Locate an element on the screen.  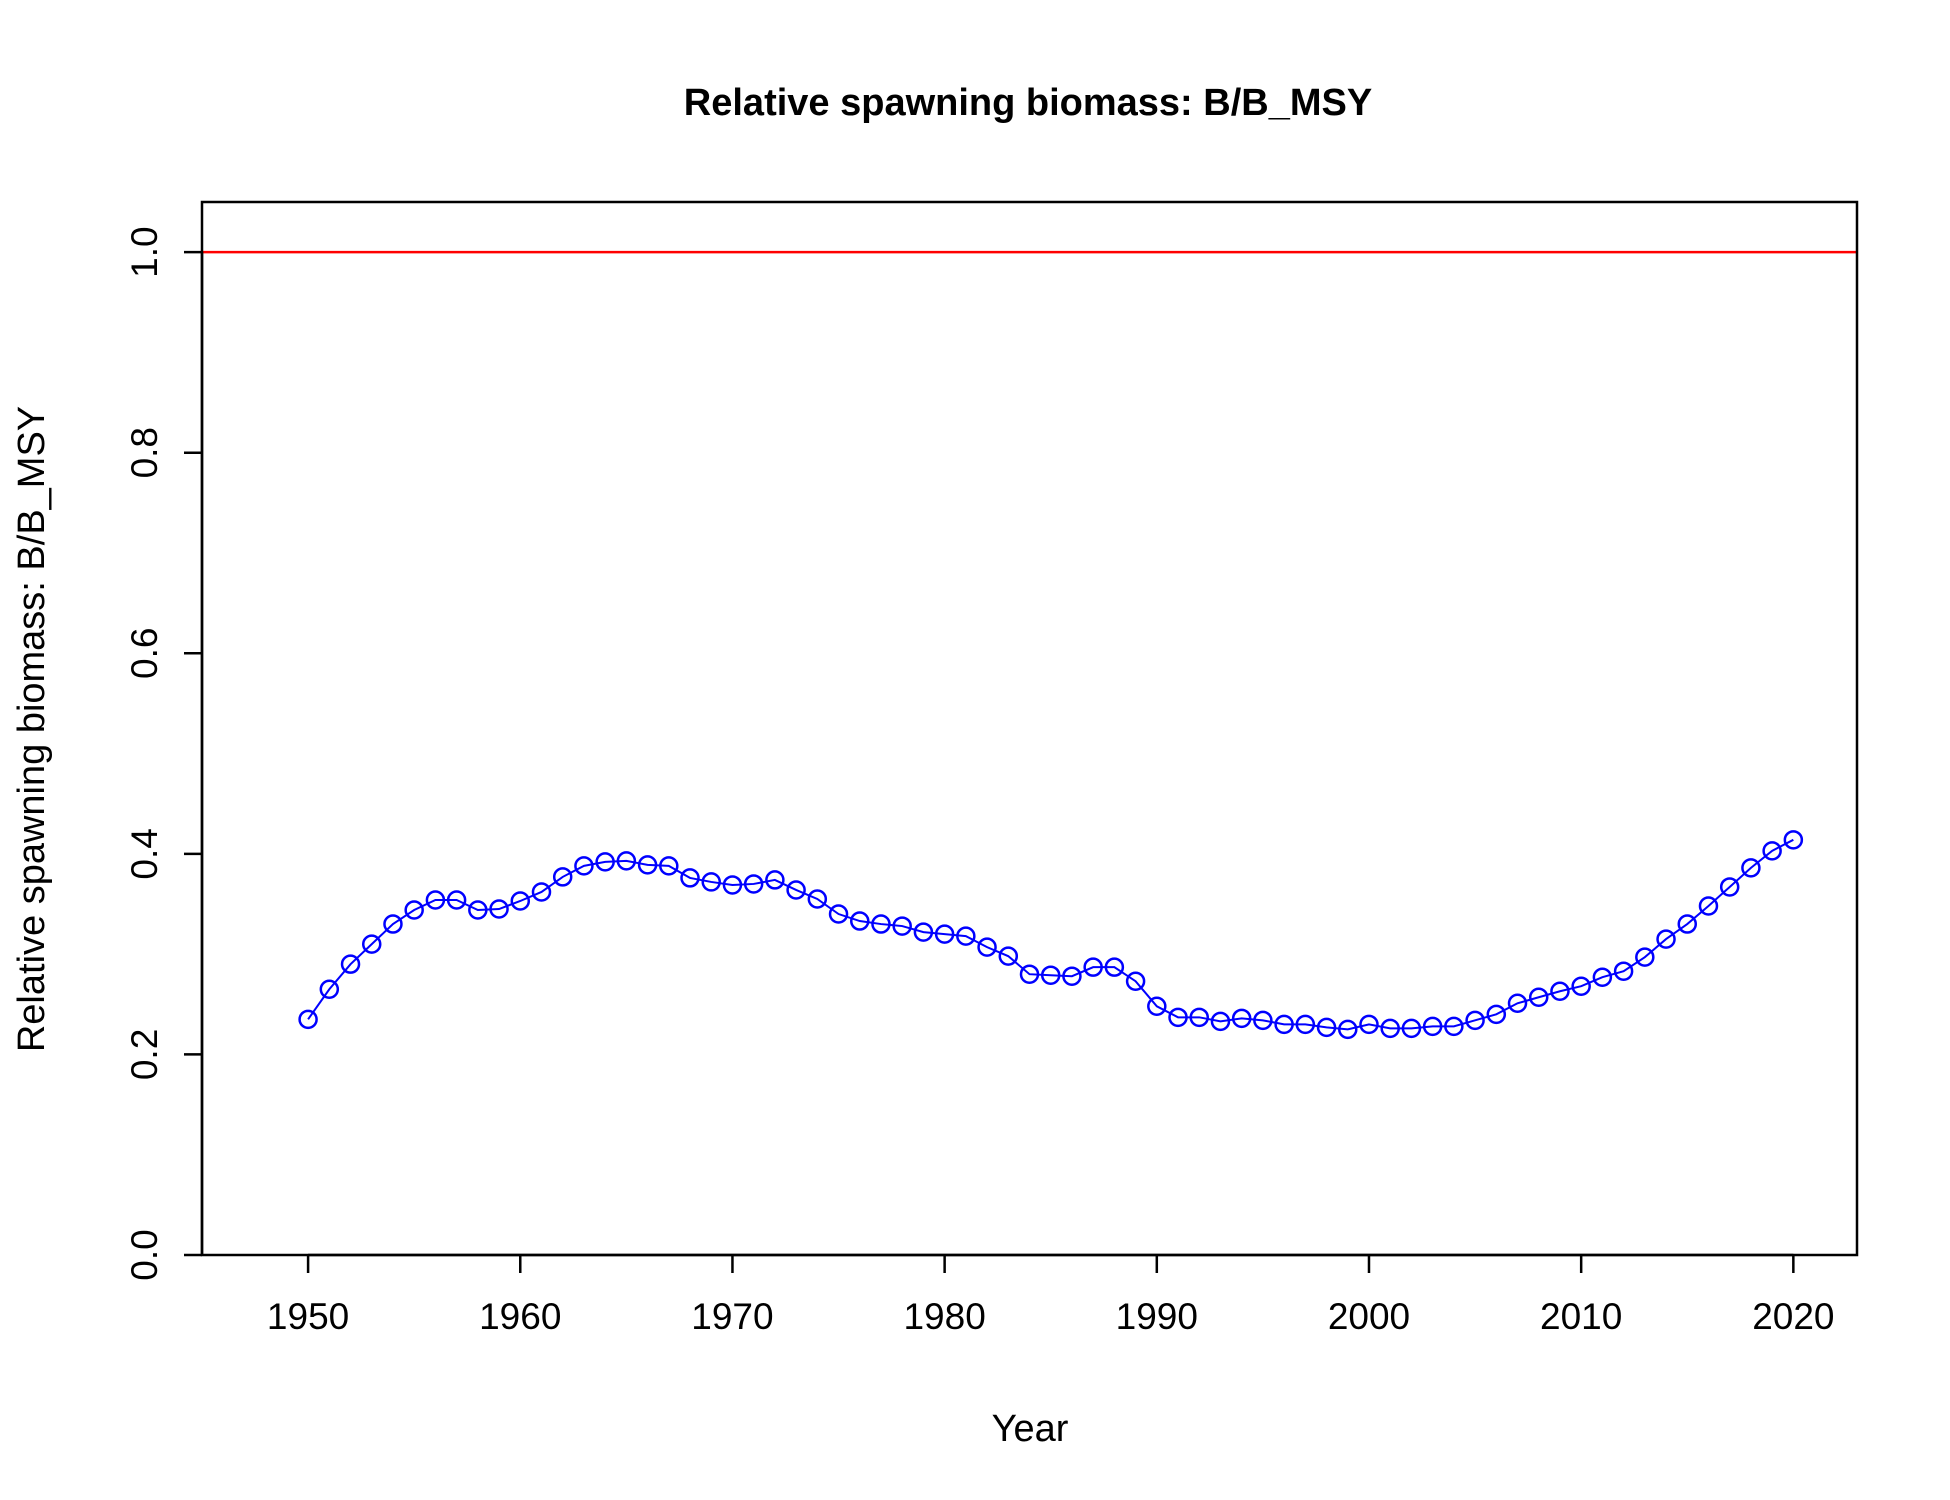
x-tick-label: 2010 is located at coordinates (1581, 1316).